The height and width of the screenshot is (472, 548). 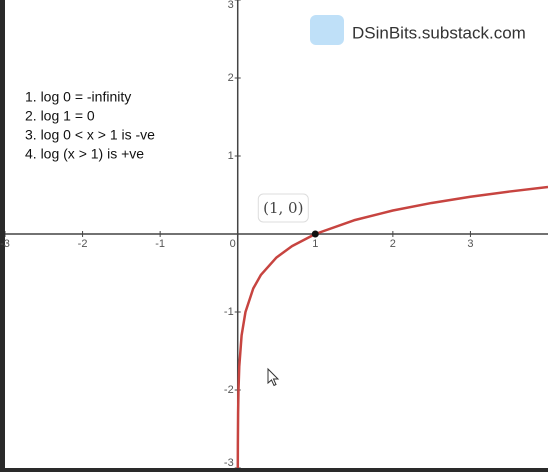 What do you see at coordinates (439, 32) in the screenshot?
I see `watermark: DSinBits.substack.com` at bounding box center [439, 32].